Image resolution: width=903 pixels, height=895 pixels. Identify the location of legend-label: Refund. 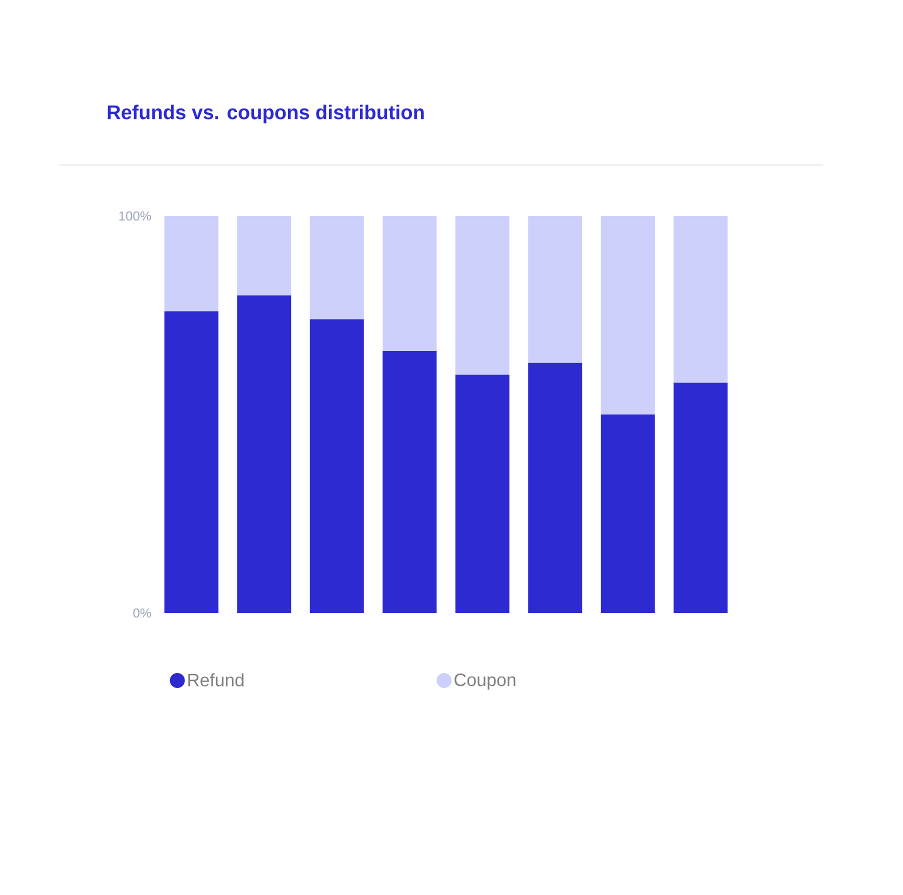
(216, 679).